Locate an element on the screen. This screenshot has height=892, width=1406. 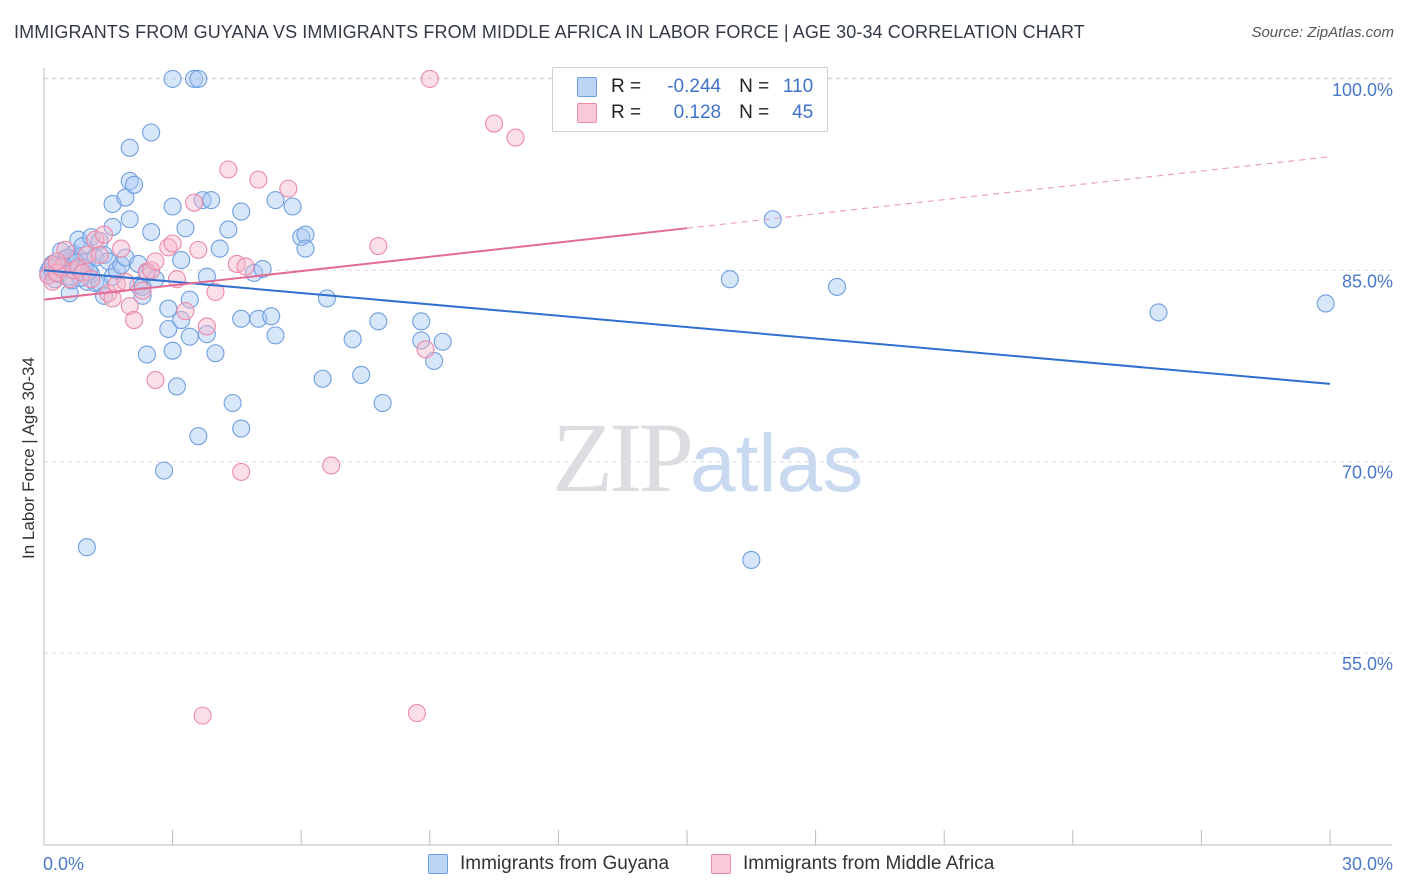
y-tick-label: 70.0% is located at coordinates (1367, 473).